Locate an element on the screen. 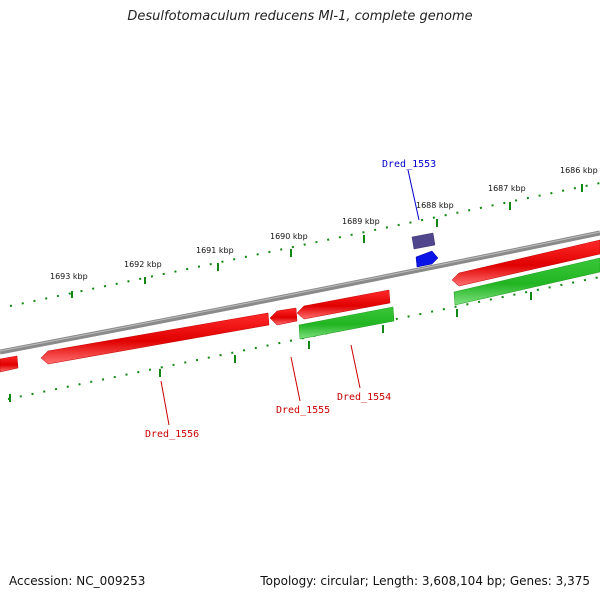 The height and width of the screenshot is (600, 600). gene-label-dred-1556: Dred_1556 is located at coordinates (172, 434).